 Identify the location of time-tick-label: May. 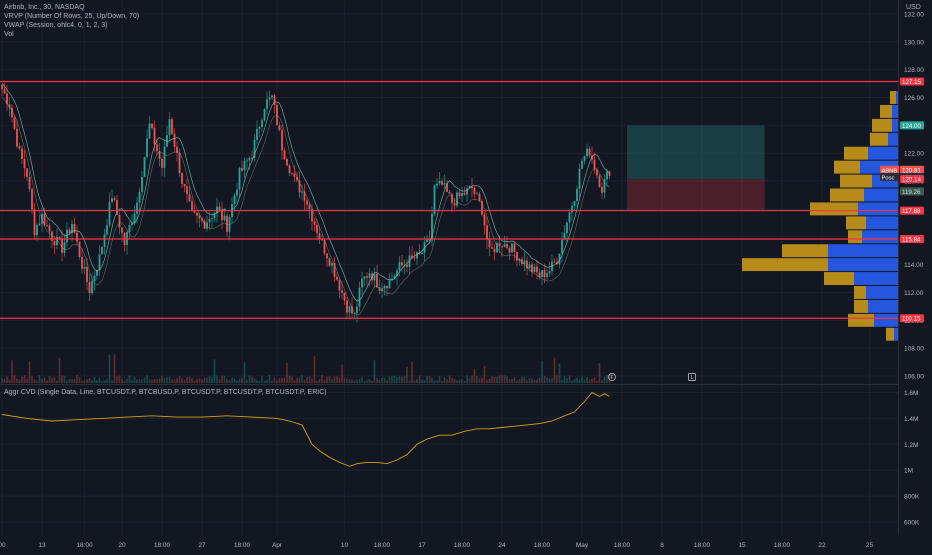
(582, 545).